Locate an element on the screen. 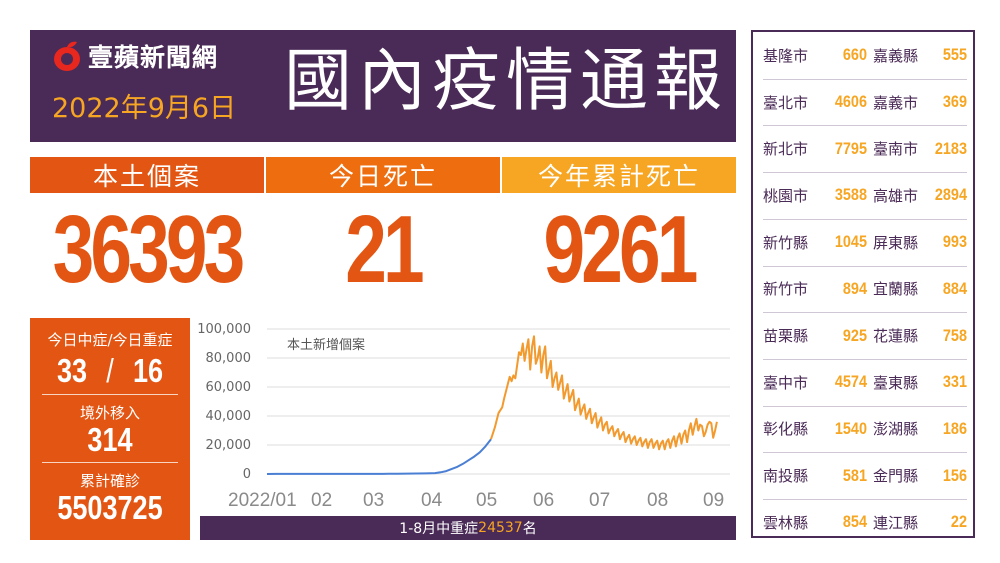 The width and height of the screenshot is (1000, 563). x-tick-label: 05 is located at coordinates (486, 500).